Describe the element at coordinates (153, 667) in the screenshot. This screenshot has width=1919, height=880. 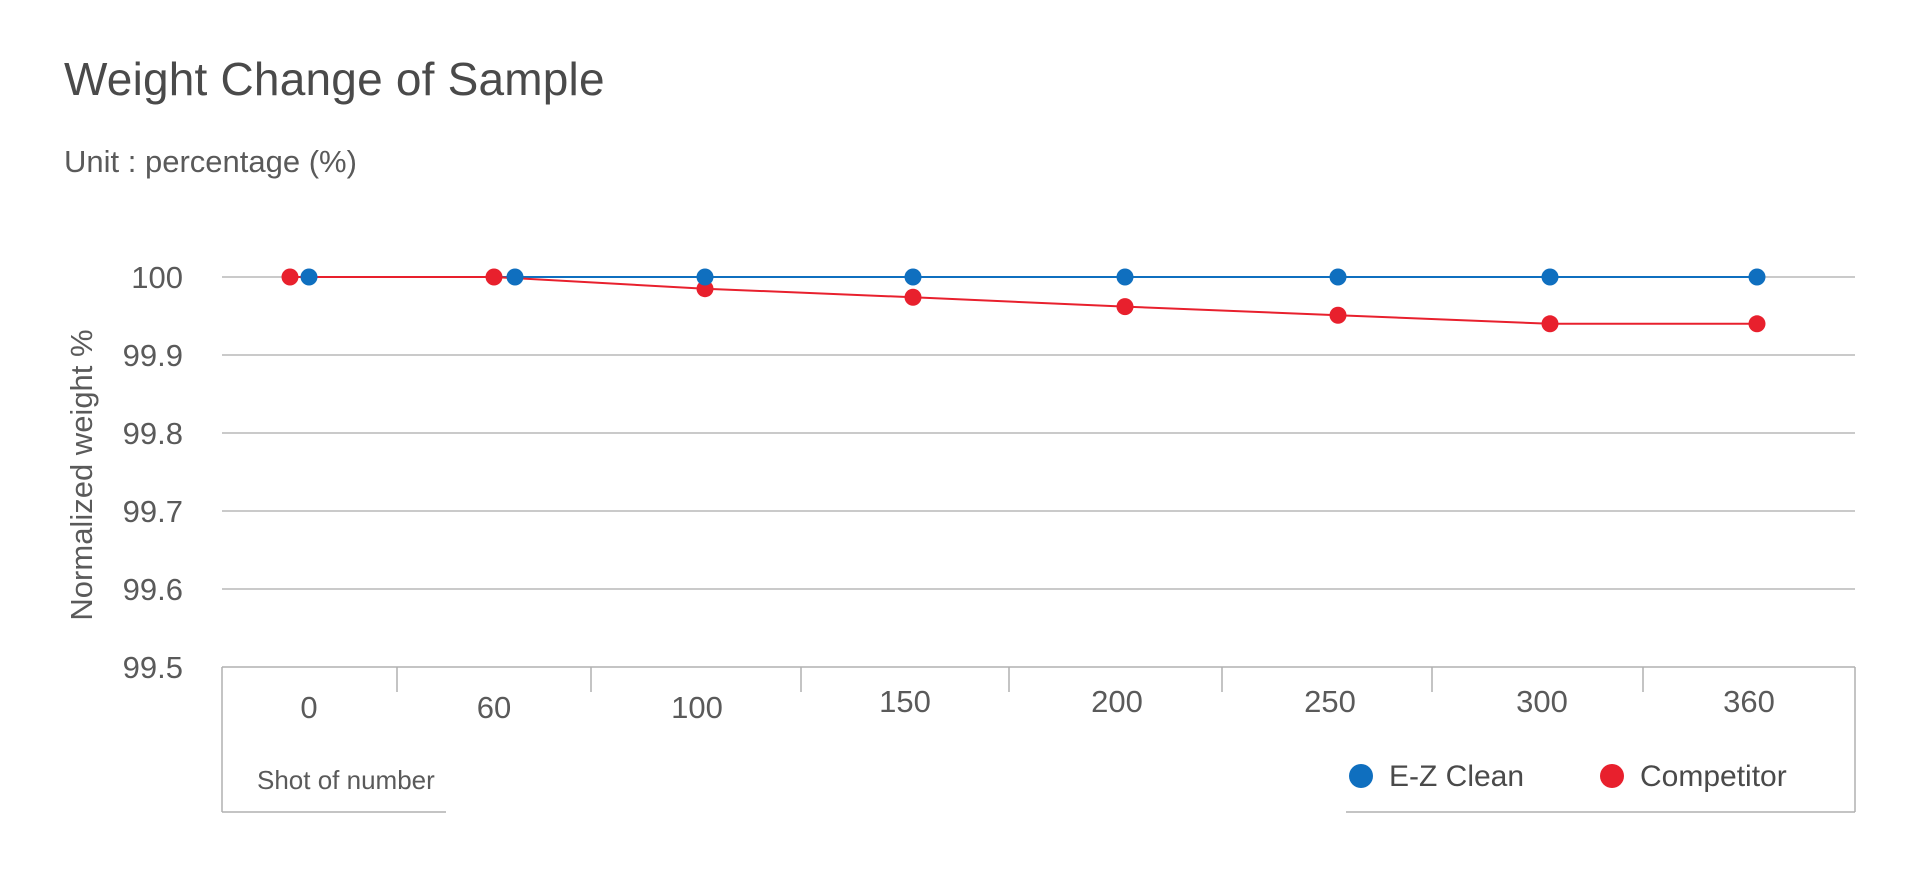
I see `y-tick-label: 99.5` at that location.